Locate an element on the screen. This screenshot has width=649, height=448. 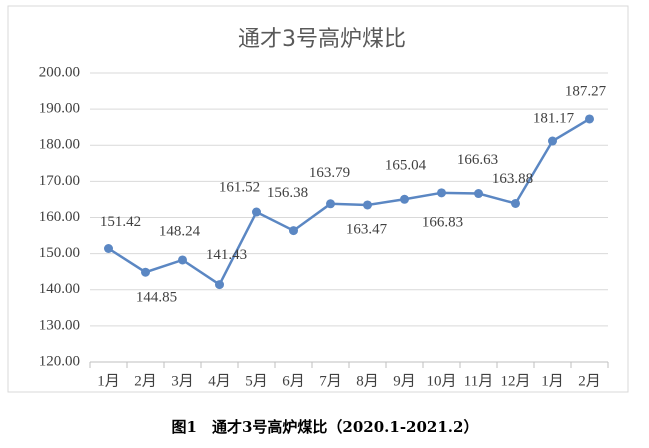
data-label: 187.27 is located at coordinates (586, 91).